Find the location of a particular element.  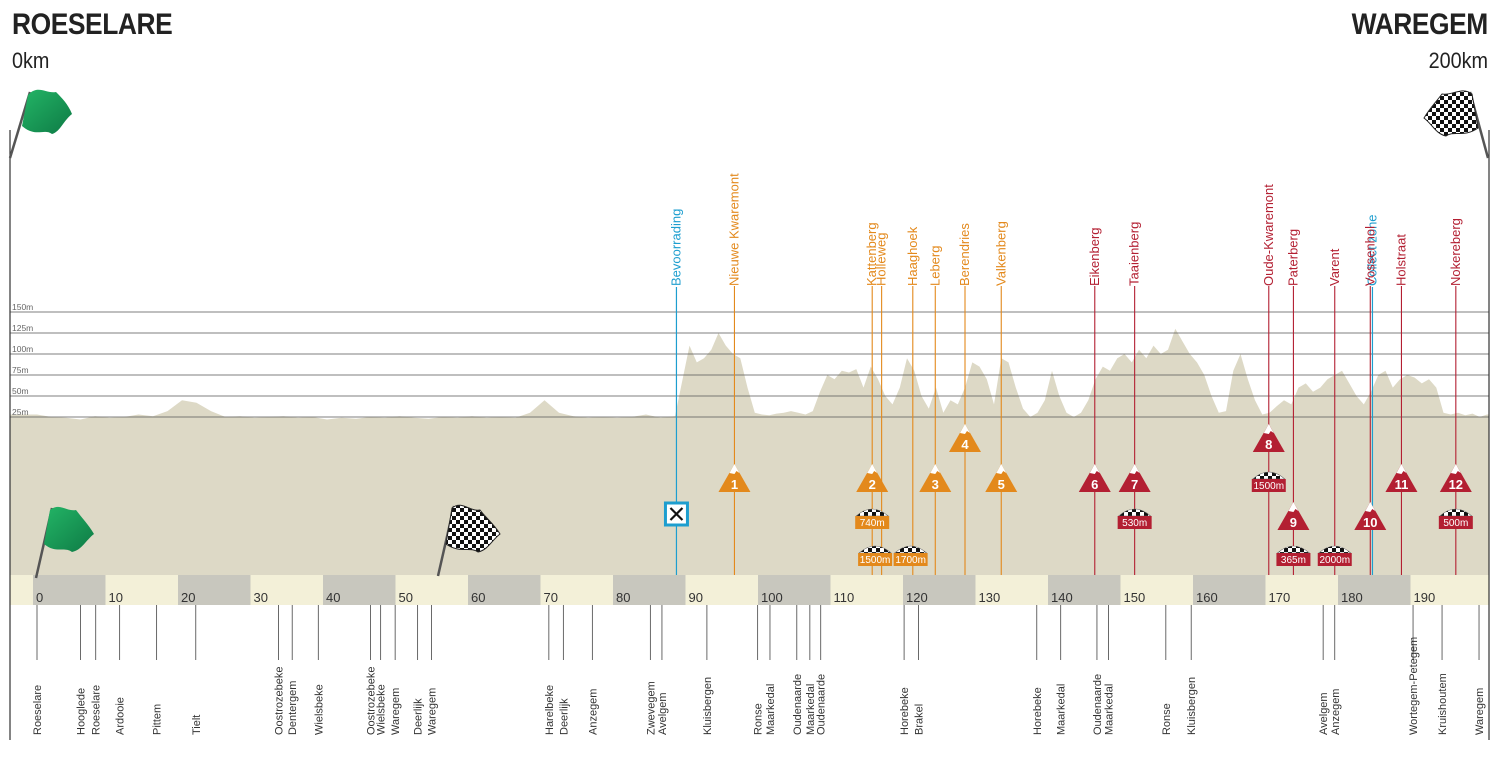

cobble-length: 740m is located at coordinates (872, 523).